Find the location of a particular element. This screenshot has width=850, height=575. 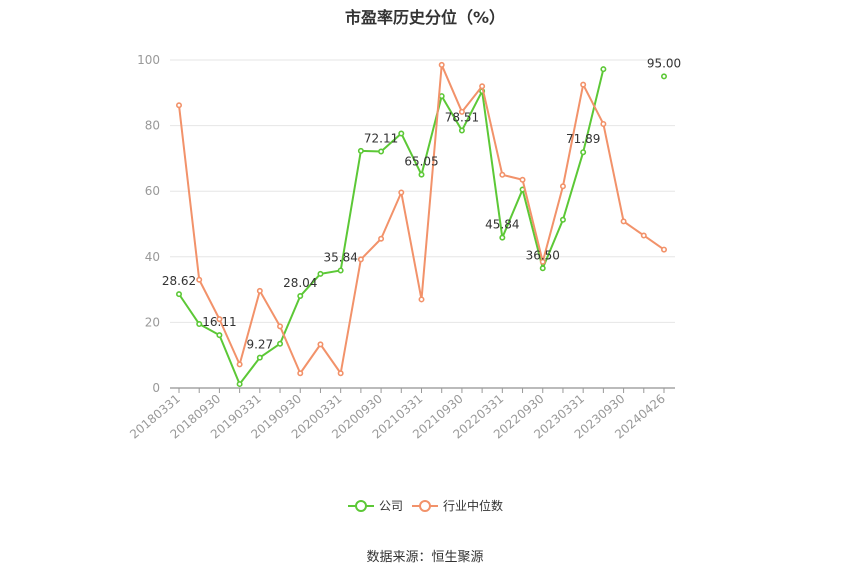

data-label: 95.00 is located at coordinates (664, 63).